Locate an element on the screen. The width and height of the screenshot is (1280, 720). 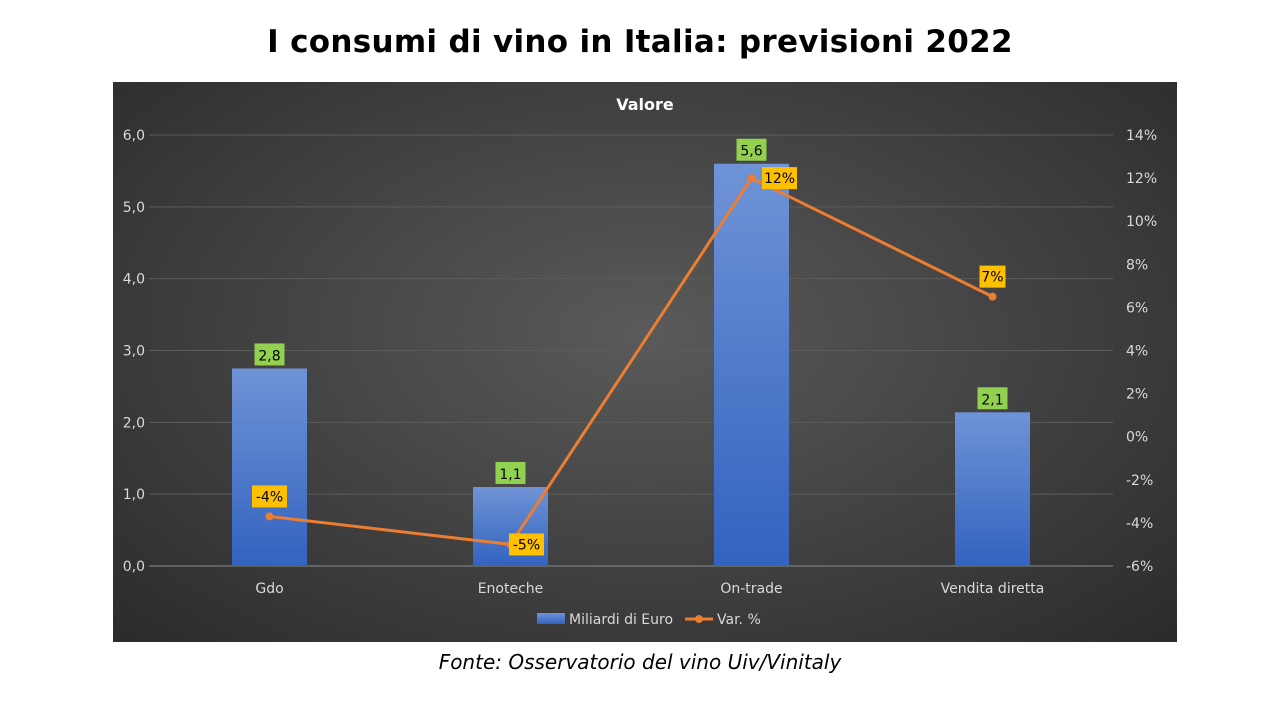
x-tick-label: Gdo is located at coordinates (269, 589).